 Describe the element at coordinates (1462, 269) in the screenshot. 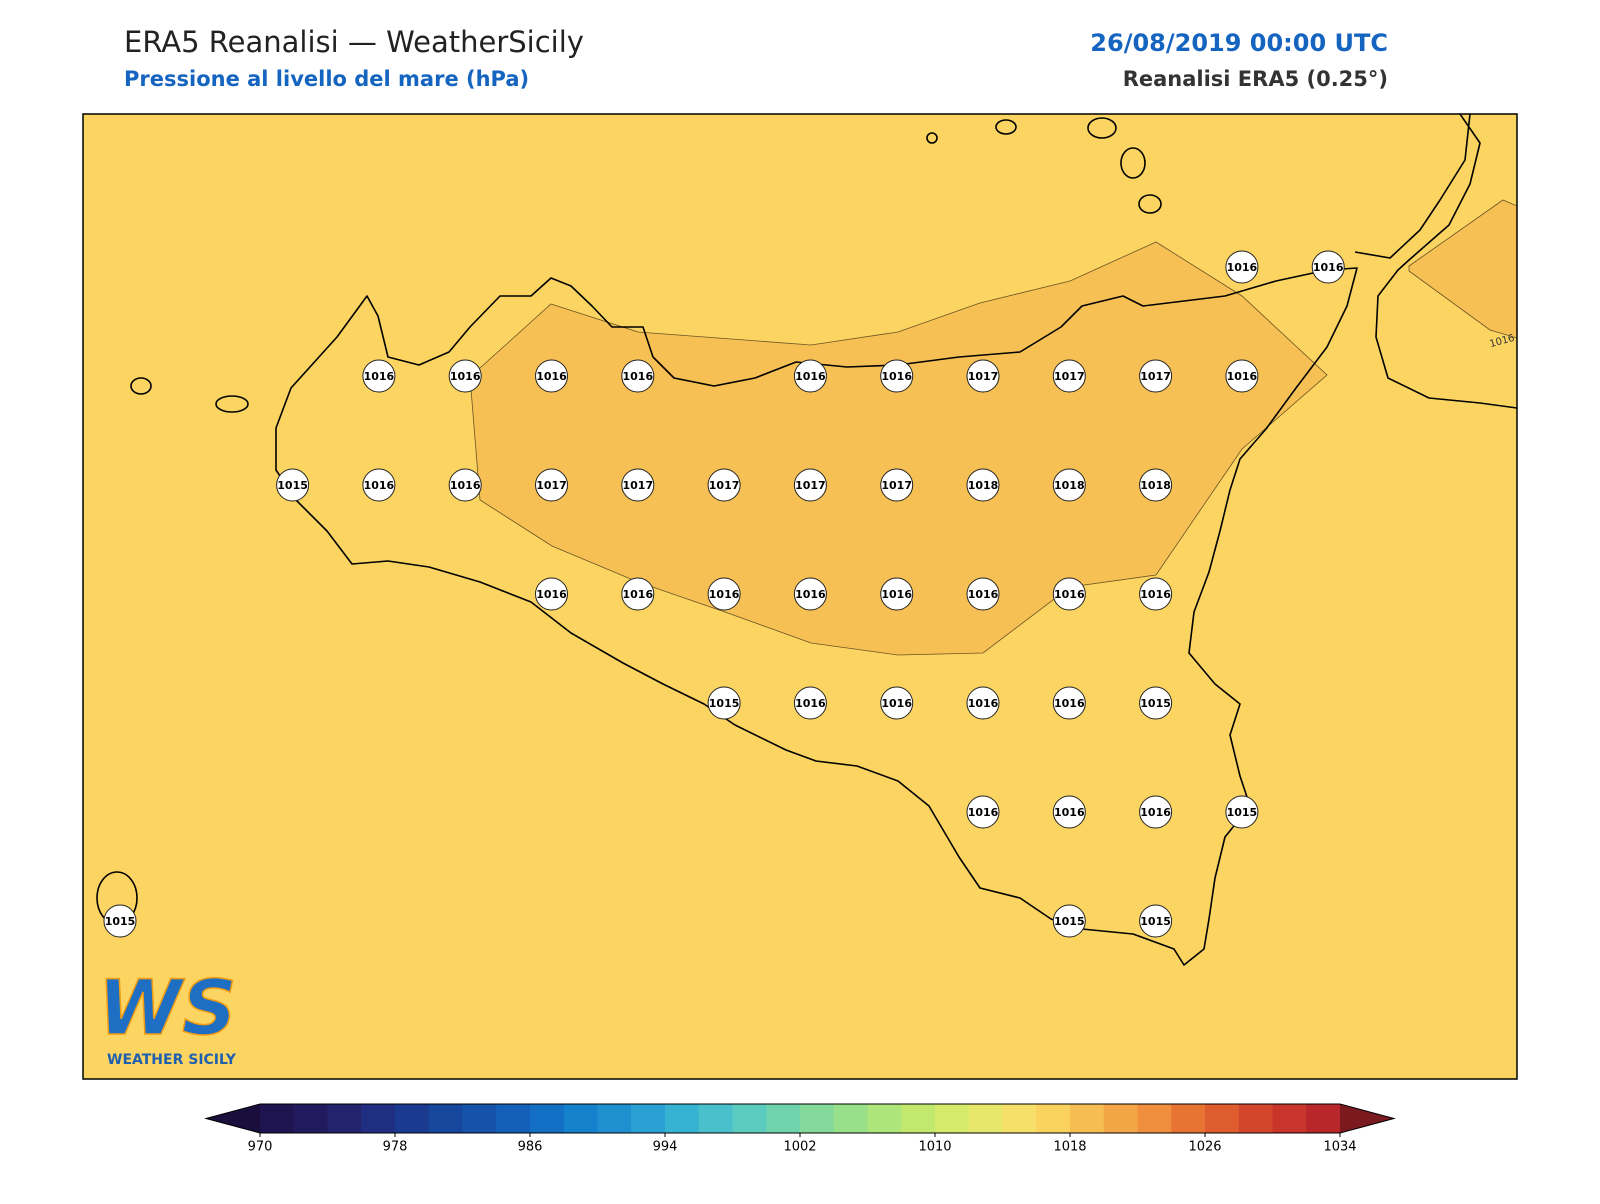

I see `high-pressure-area` at that location.